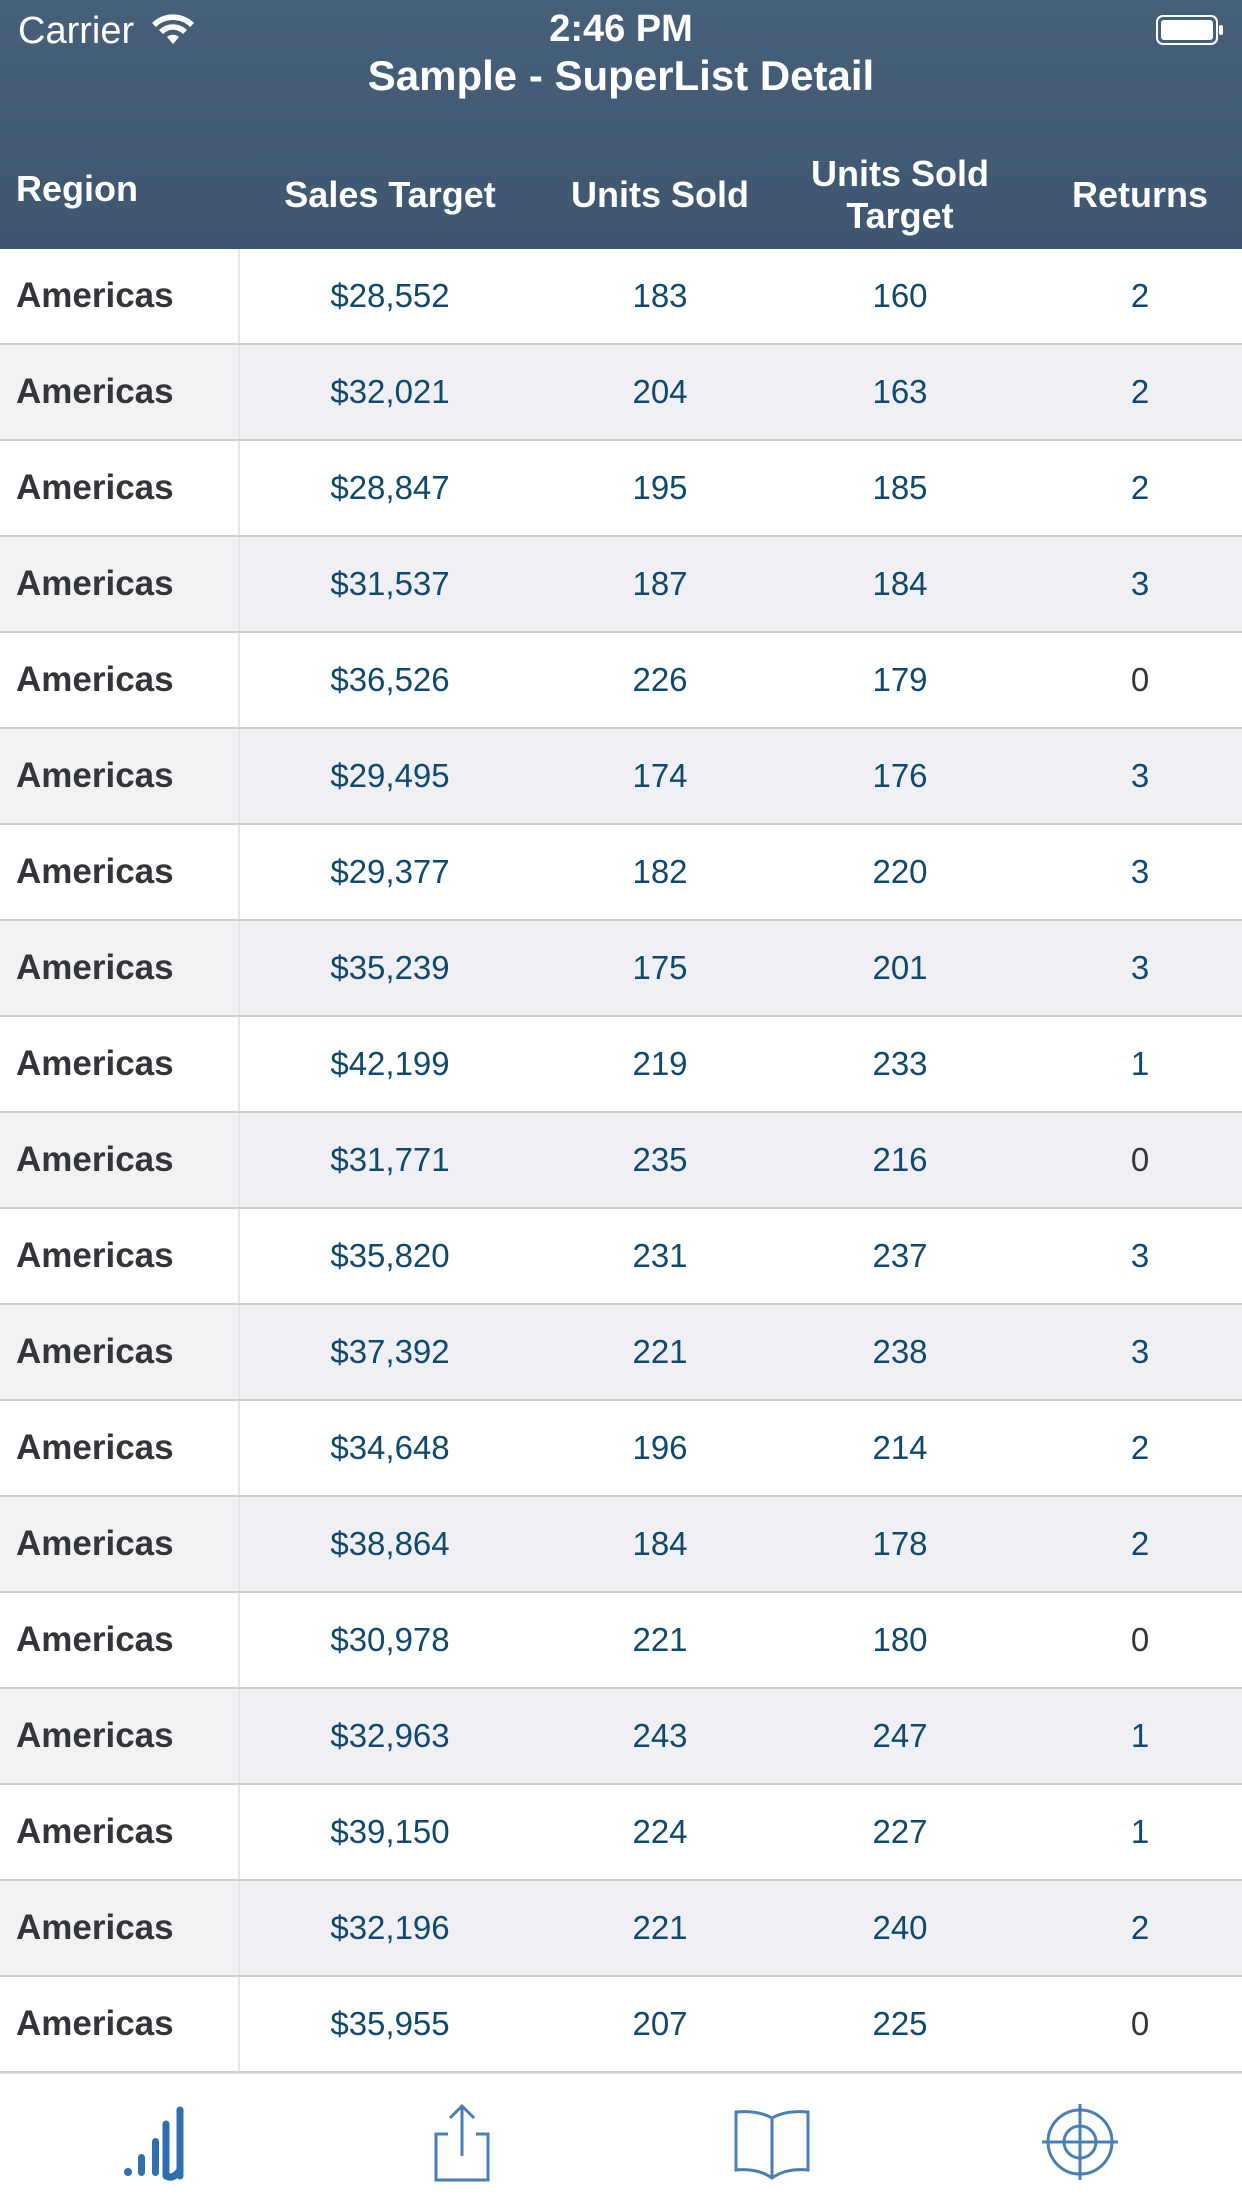 The height and width of the screenshot is (2209, 1242). Describe the element at coordinates (1189, 30) in the screenshot. I see `battery-icon` at that location.